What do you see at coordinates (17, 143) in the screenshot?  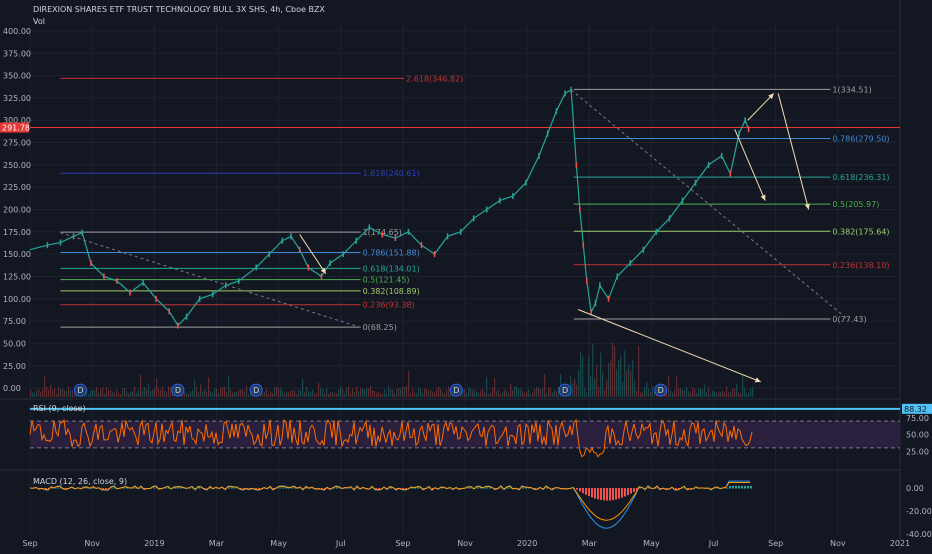 I see `price-tick-label: 275.00` at bounding box center [17, 143].